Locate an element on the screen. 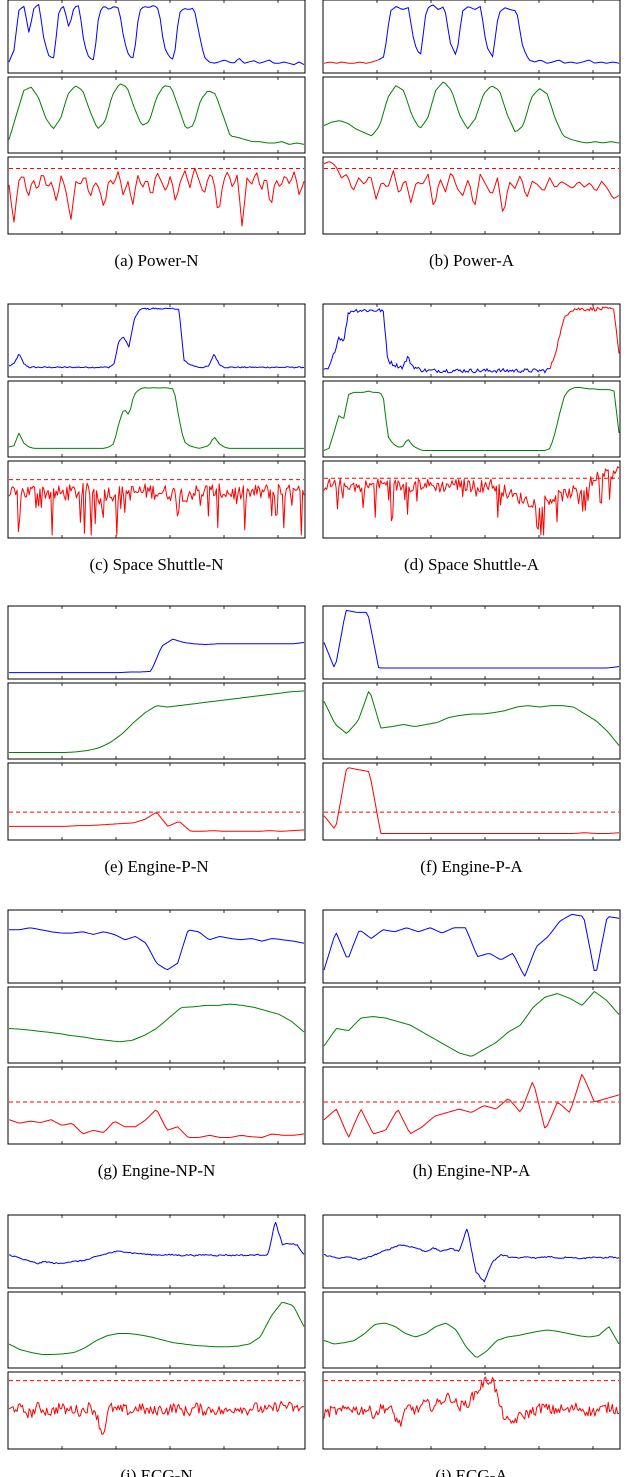 Image resolution: width=627 pixels, height=1477 pixels. chart-c: (c) Space Shuttle-N is located at coordinates (156, 438).